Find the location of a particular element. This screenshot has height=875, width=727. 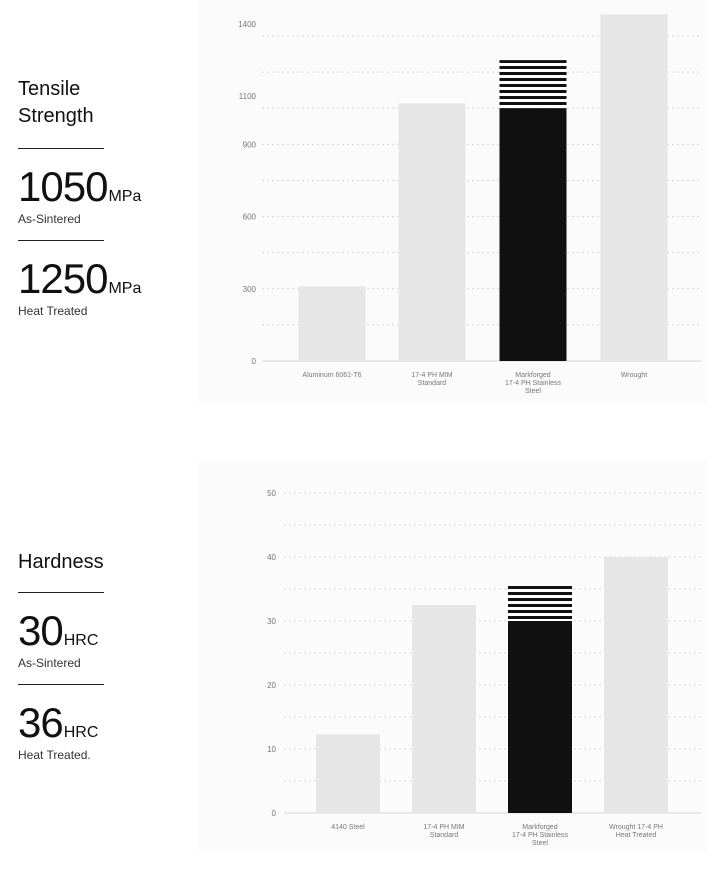

y-tick-label: 50 is located at coordinates (271, 493).